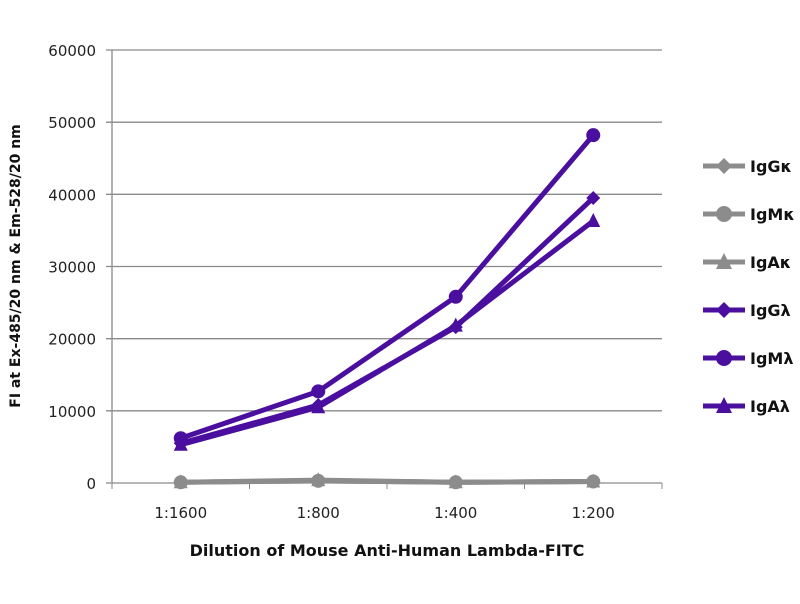  What do you see at coordinates (747, 166) in the screenshot?
I see `legend-item: IgGκ` at bounding box center [747, 166].